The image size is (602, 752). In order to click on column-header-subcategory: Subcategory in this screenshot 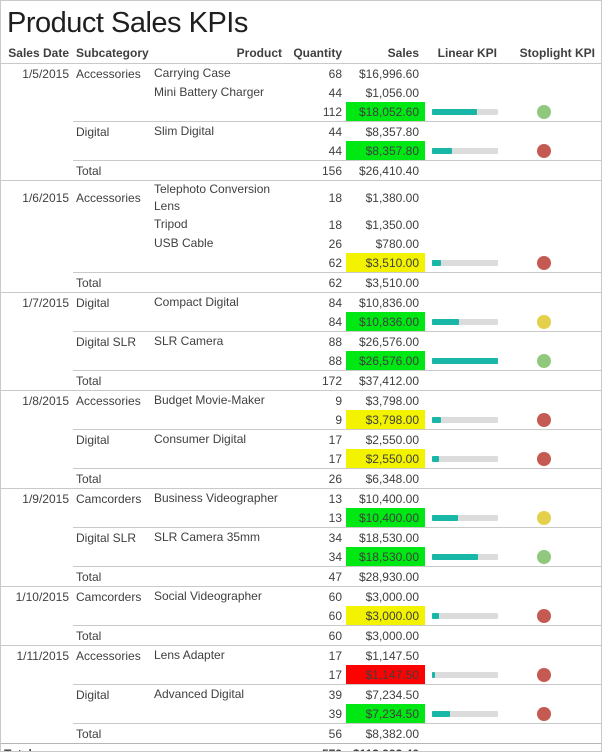, I will do `click(112, 54)`.